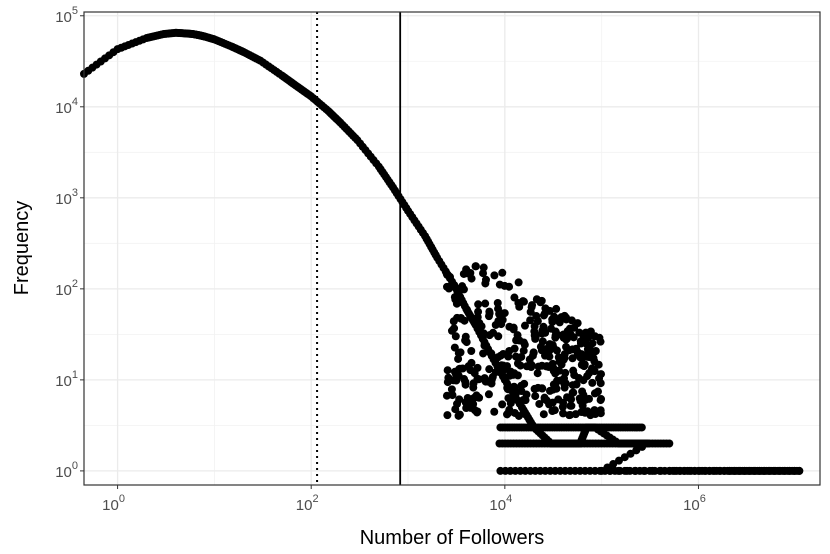  I want to click on y-tick-label: 10⁵, so click(66, 15).